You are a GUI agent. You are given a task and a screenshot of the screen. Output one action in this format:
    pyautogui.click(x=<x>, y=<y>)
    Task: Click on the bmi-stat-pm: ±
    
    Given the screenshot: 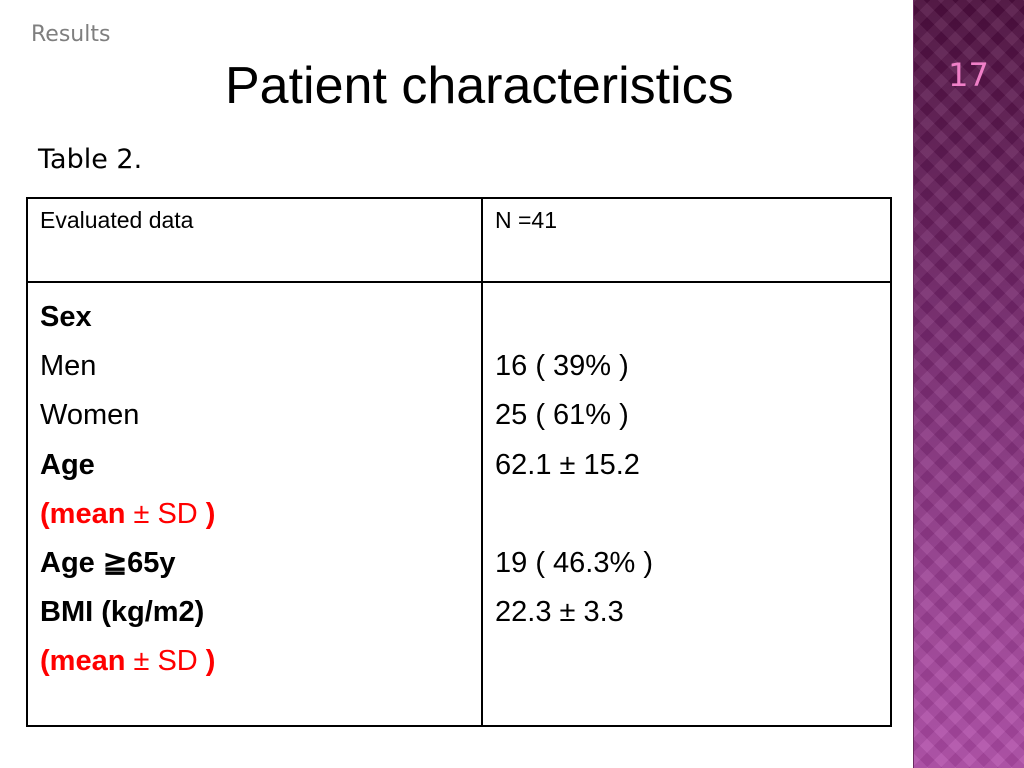 What is the action you would take?
    pyautogui.click(x=141, y=661)
    